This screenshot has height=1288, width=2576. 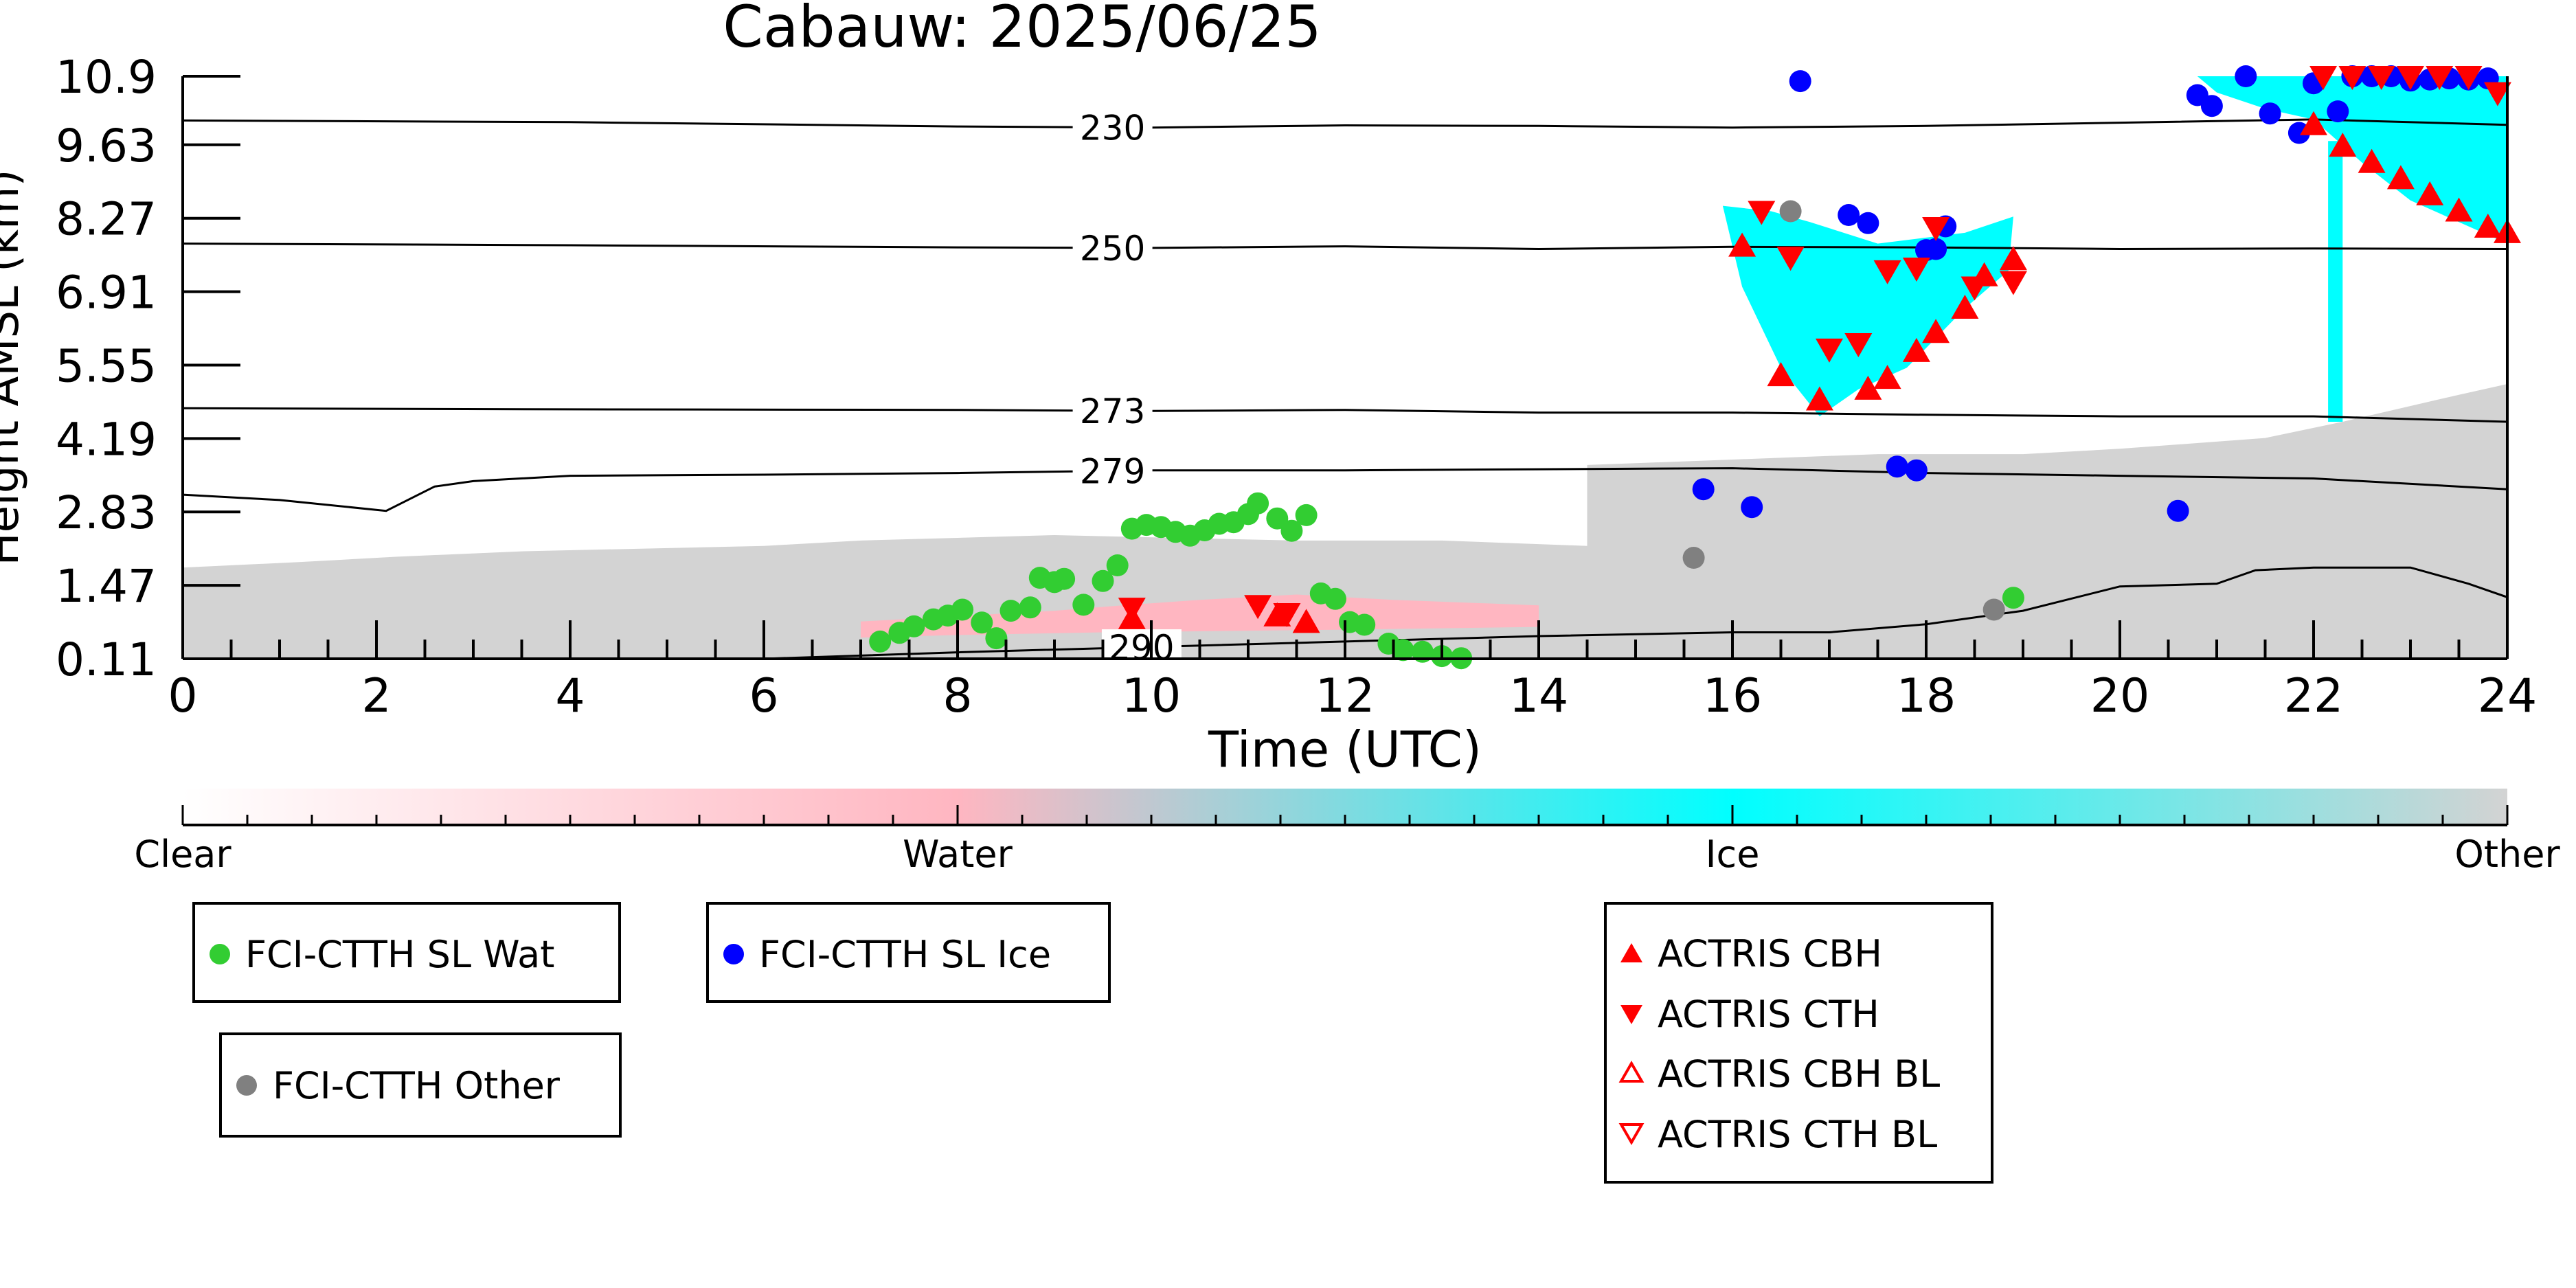 What do you see at coordinates (1797, 1134) in the screenshot?
I see `legend-cth-bl-label: ACTRIS CTH BL` at bounding box center [1797, 1134].